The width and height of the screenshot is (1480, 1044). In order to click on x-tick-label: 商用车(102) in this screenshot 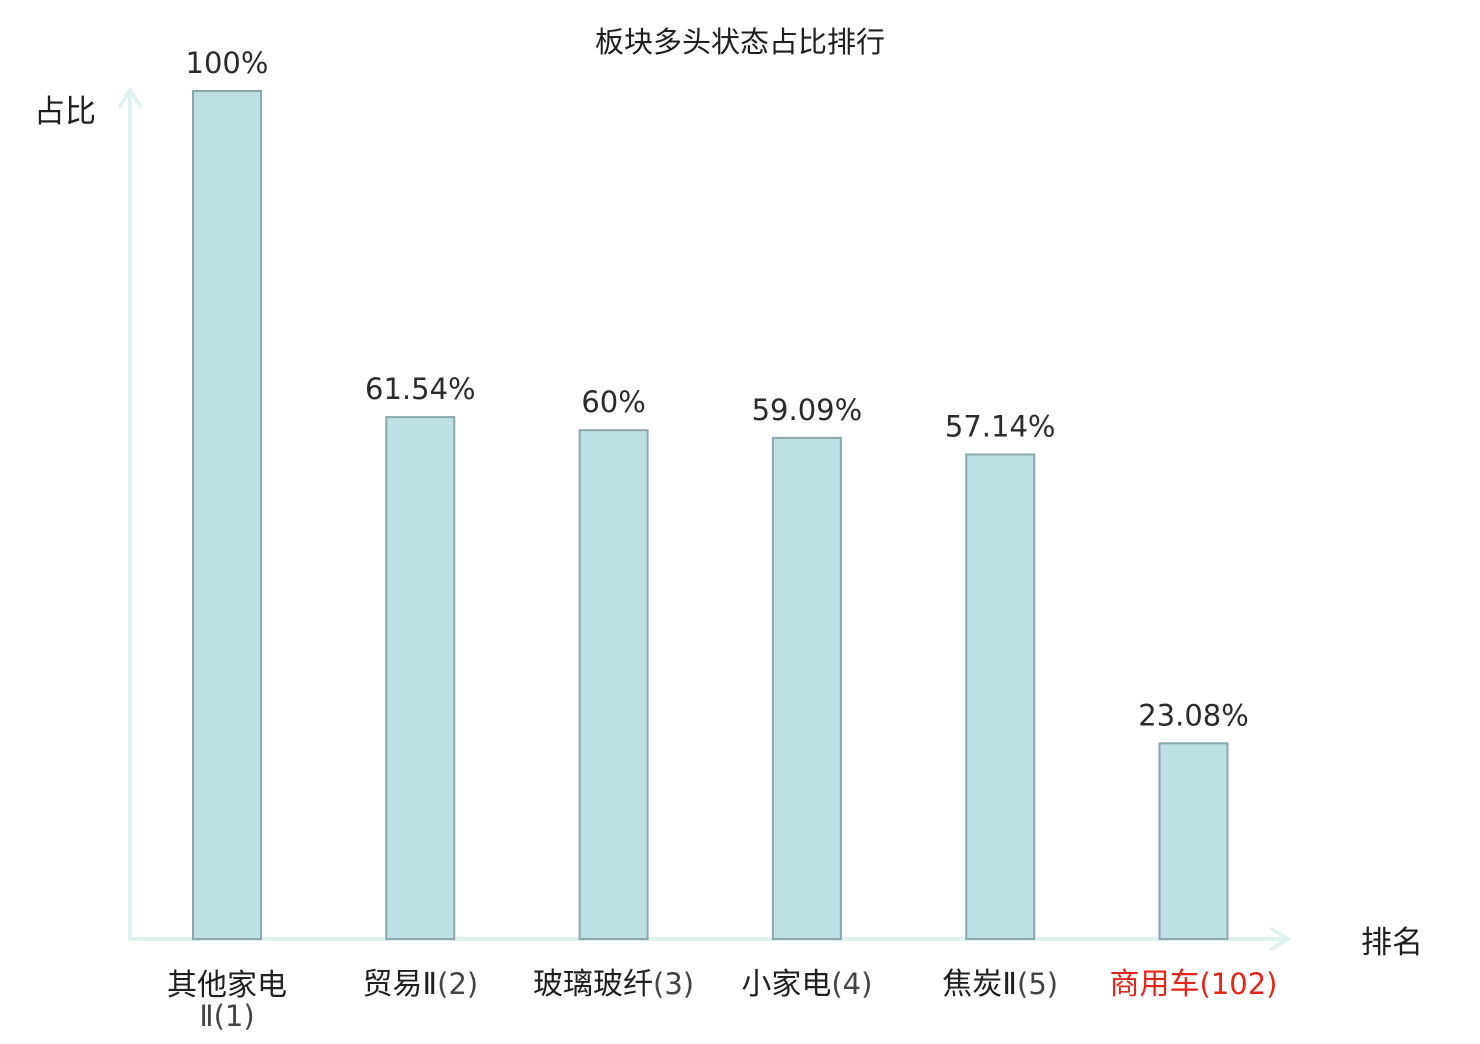, I will do `click(1194, 984)`.